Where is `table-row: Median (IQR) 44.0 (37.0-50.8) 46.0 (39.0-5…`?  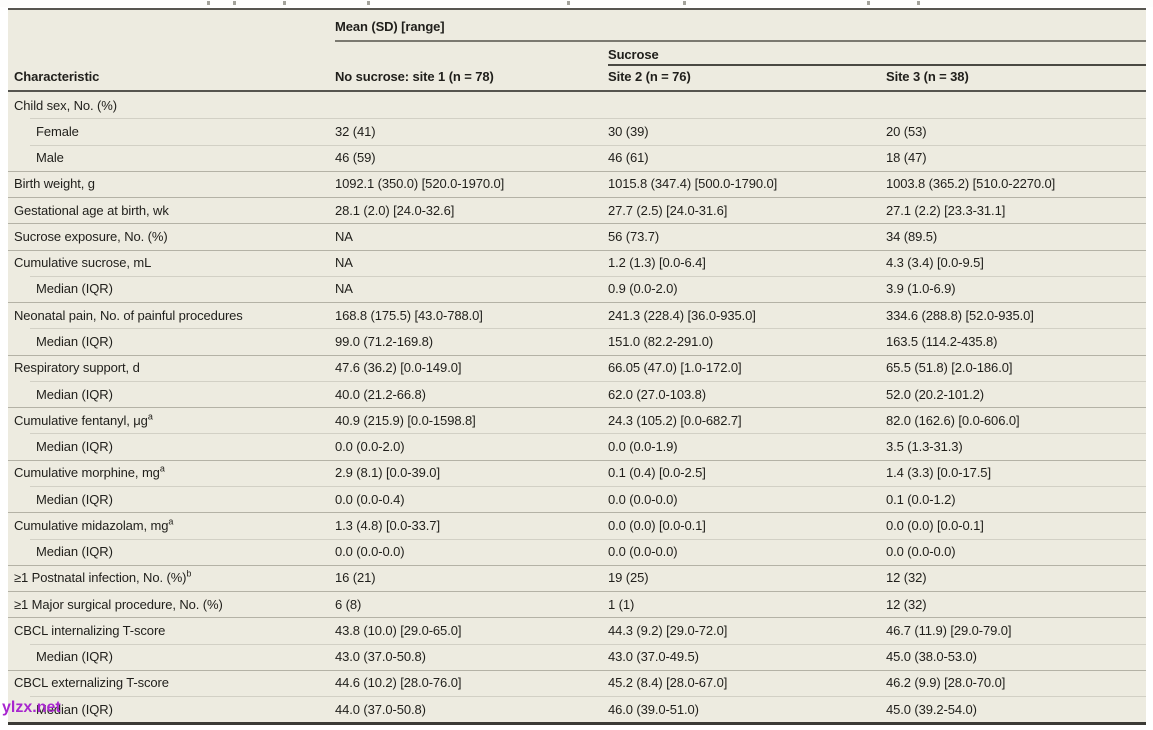 table-row: Median (IQR) 44.0 (37.0-50.8) 46.0 (39.0-5… is located at coordinates (577, 709).